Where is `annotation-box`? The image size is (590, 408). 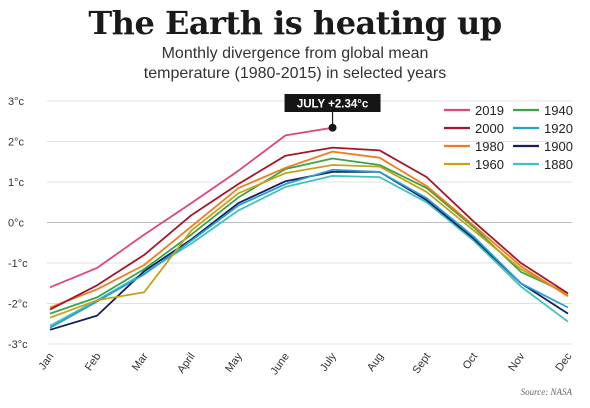 annotation-box is located at coordinates (332, 103).